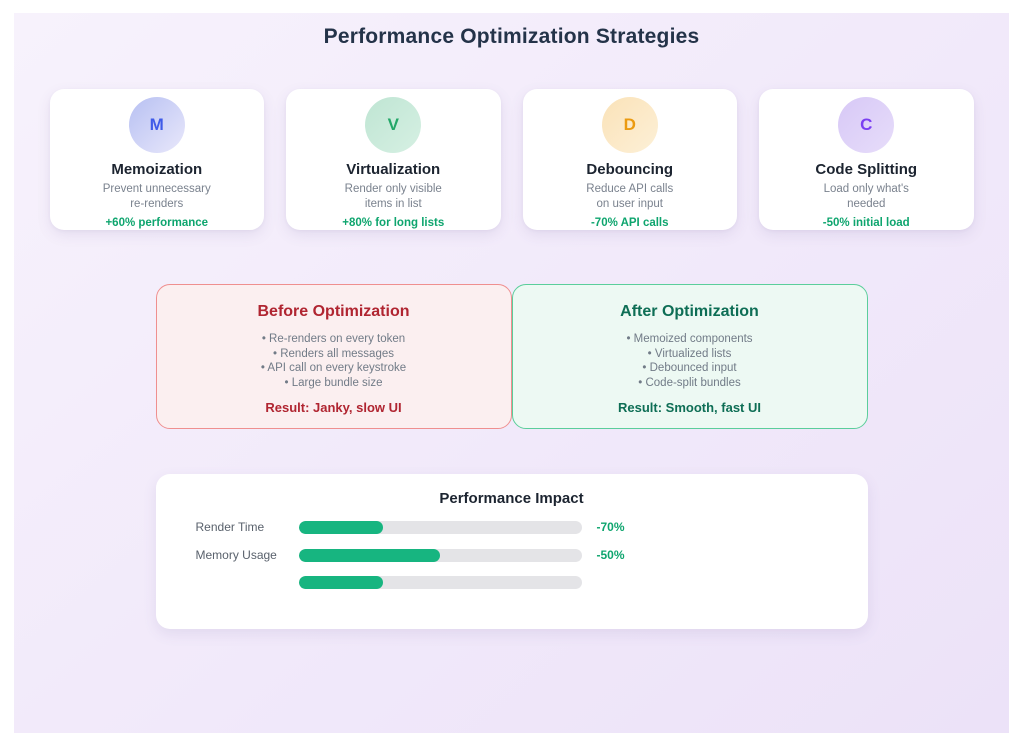 The image size is (1024, 733). I want to click on memoization-letter-badge: M, so click(156, 125).